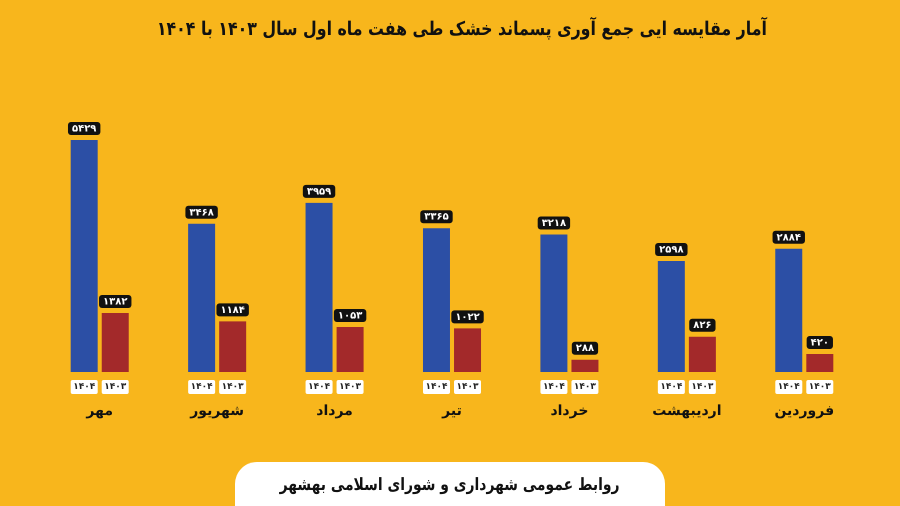  I want to click on x-tick-label: فروردین, so click(804, 411).